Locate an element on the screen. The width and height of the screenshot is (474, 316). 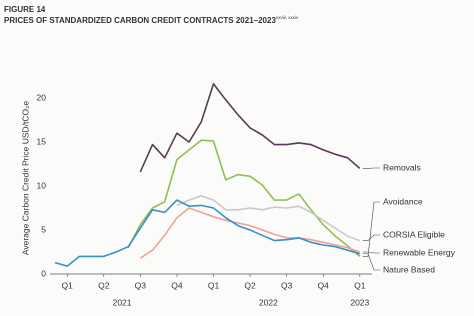
y-tick-label: 10 is located at coordinates (42, 185).